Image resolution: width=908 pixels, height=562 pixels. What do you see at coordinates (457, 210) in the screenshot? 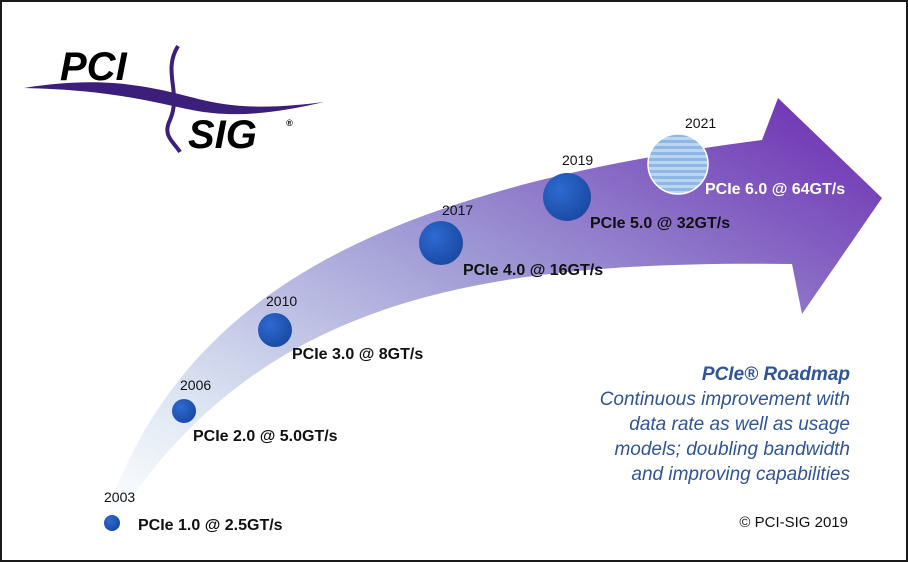
I see `milestone-year-2017: 2017` at bounding box center [457, 210].